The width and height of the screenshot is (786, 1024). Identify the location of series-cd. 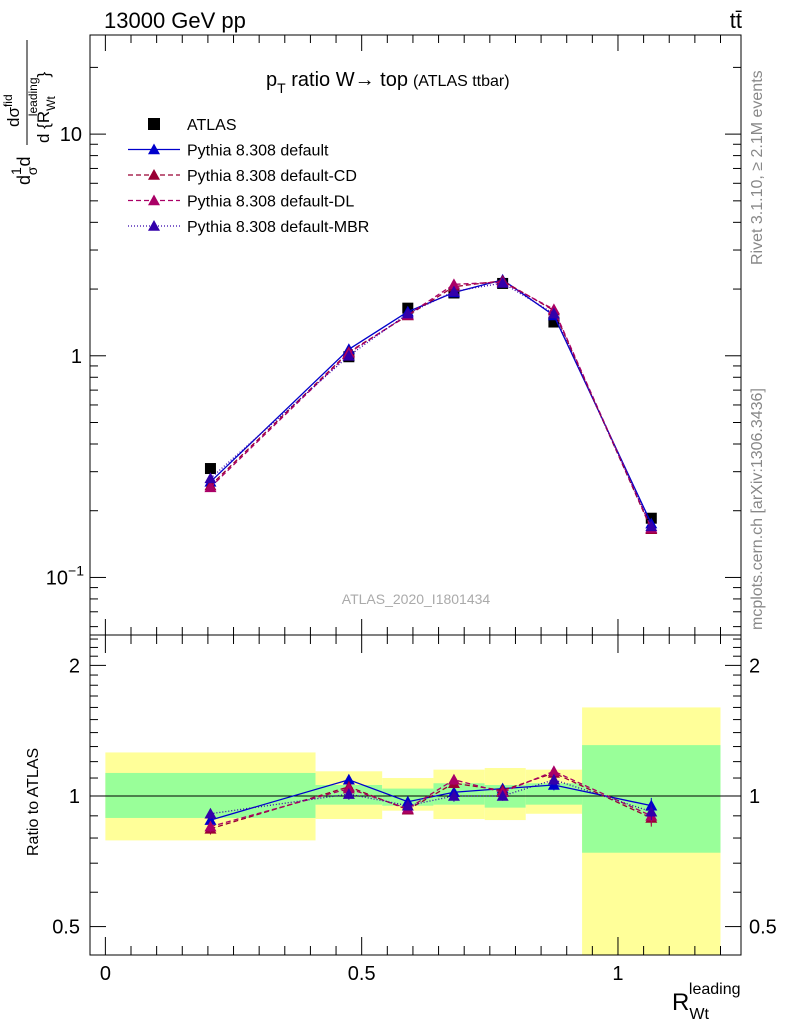
(431, 404).